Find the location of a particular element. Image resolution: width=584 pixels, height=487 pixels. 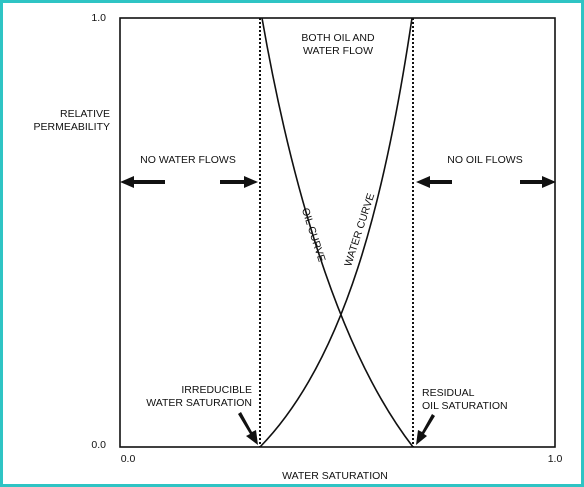

annotation: IRREDUCIBLE is located at coordinates (216, 390).